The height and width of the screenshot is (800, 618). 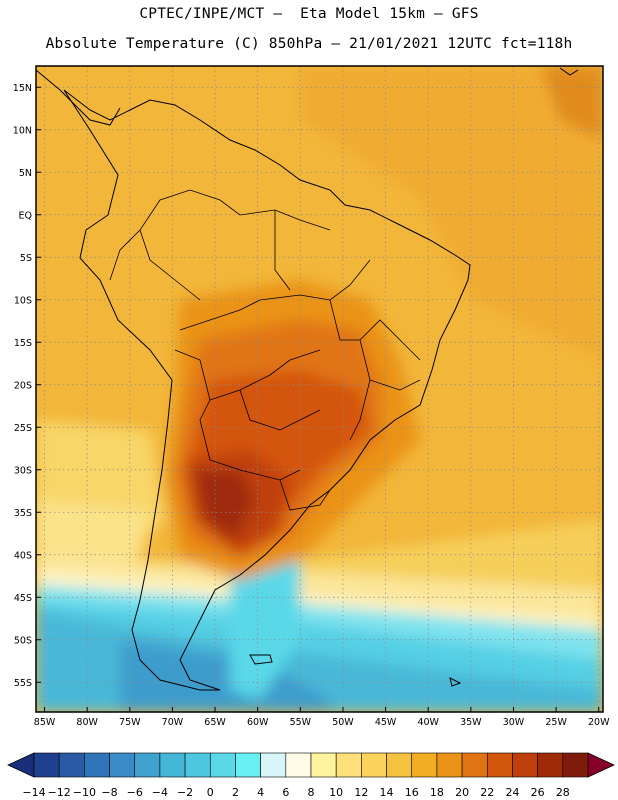 What do you see at coordinates (87, 722) in the screenshot?
I see `lon-label: 80W` at bounding box center [87, 722].